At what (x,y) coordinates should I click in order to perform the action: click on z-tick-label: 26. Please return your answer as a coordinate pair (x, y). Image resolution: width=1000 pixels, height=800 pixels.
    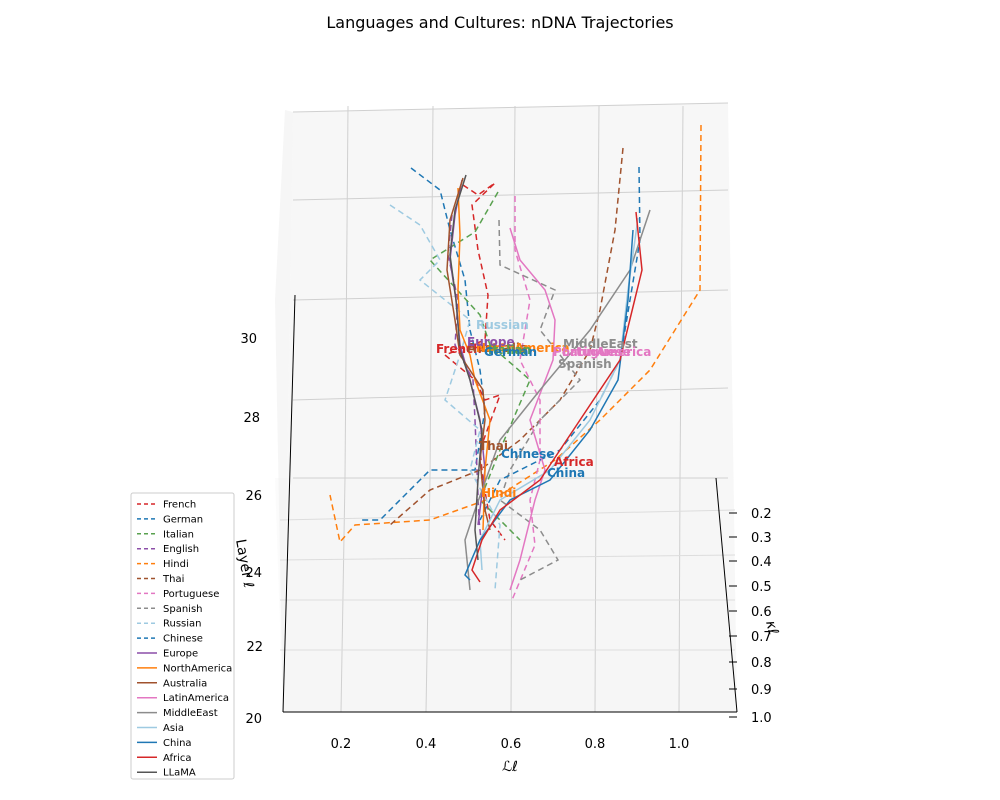
    Looking at the image, I should click on (253, 496).